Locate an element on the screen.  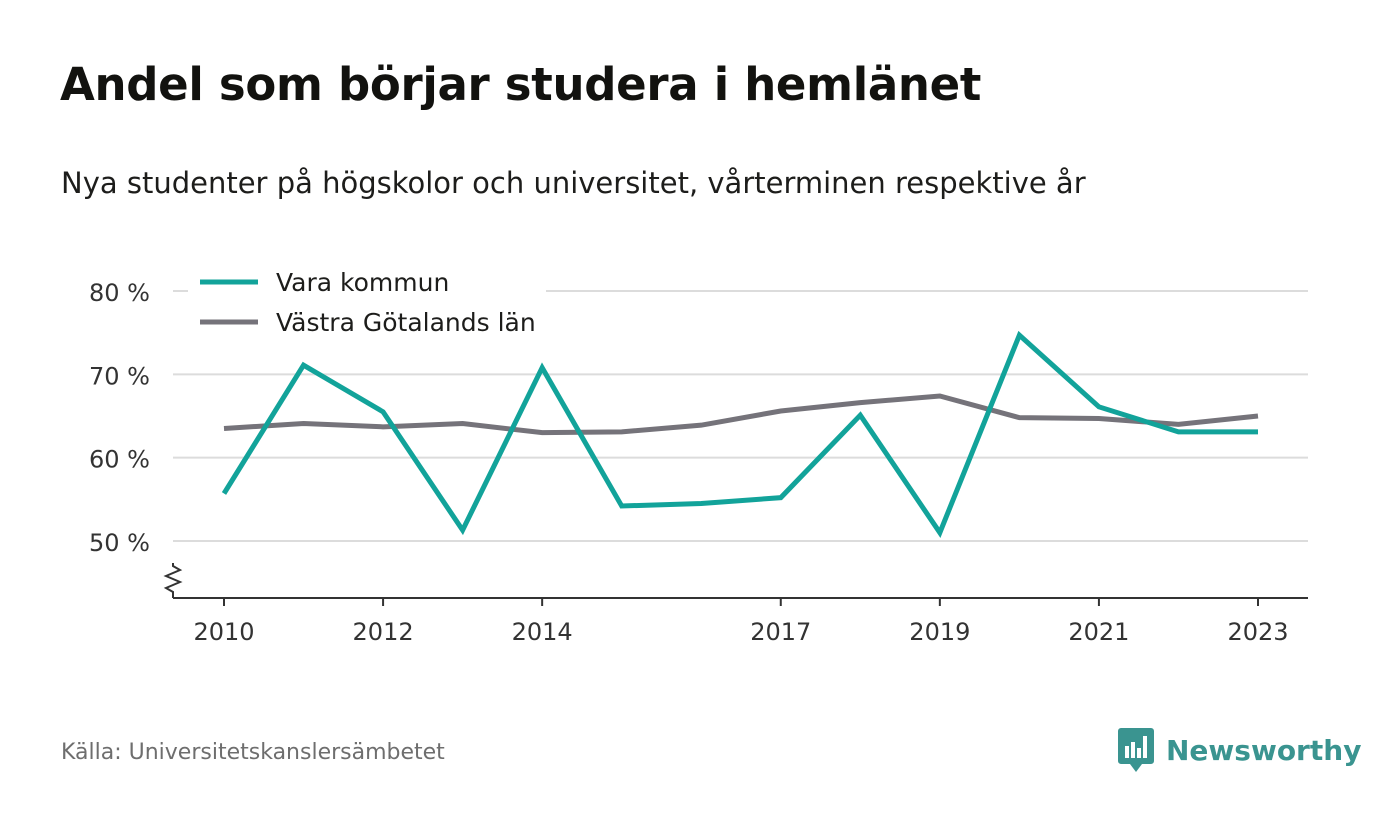
y-tick-label: 60 % is located at coordinates (119, 460).